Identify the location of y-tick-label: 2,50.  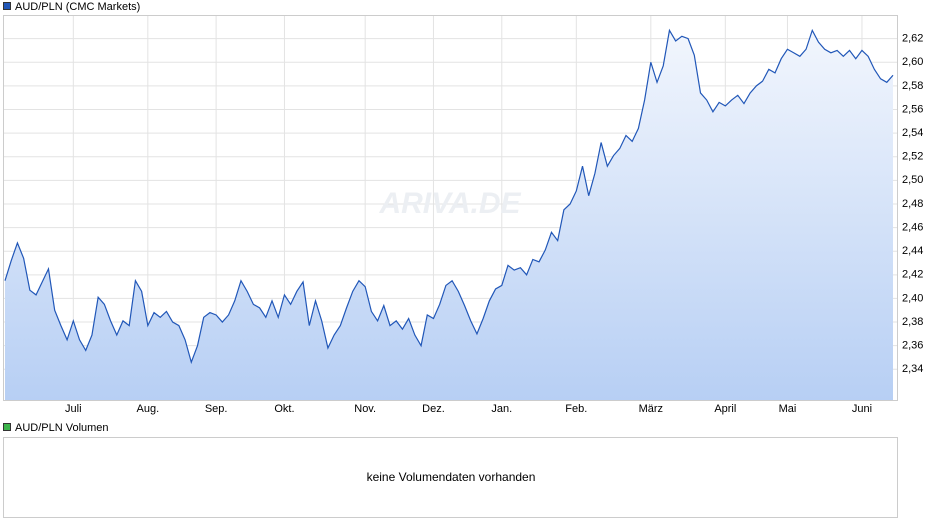
(912, 180).